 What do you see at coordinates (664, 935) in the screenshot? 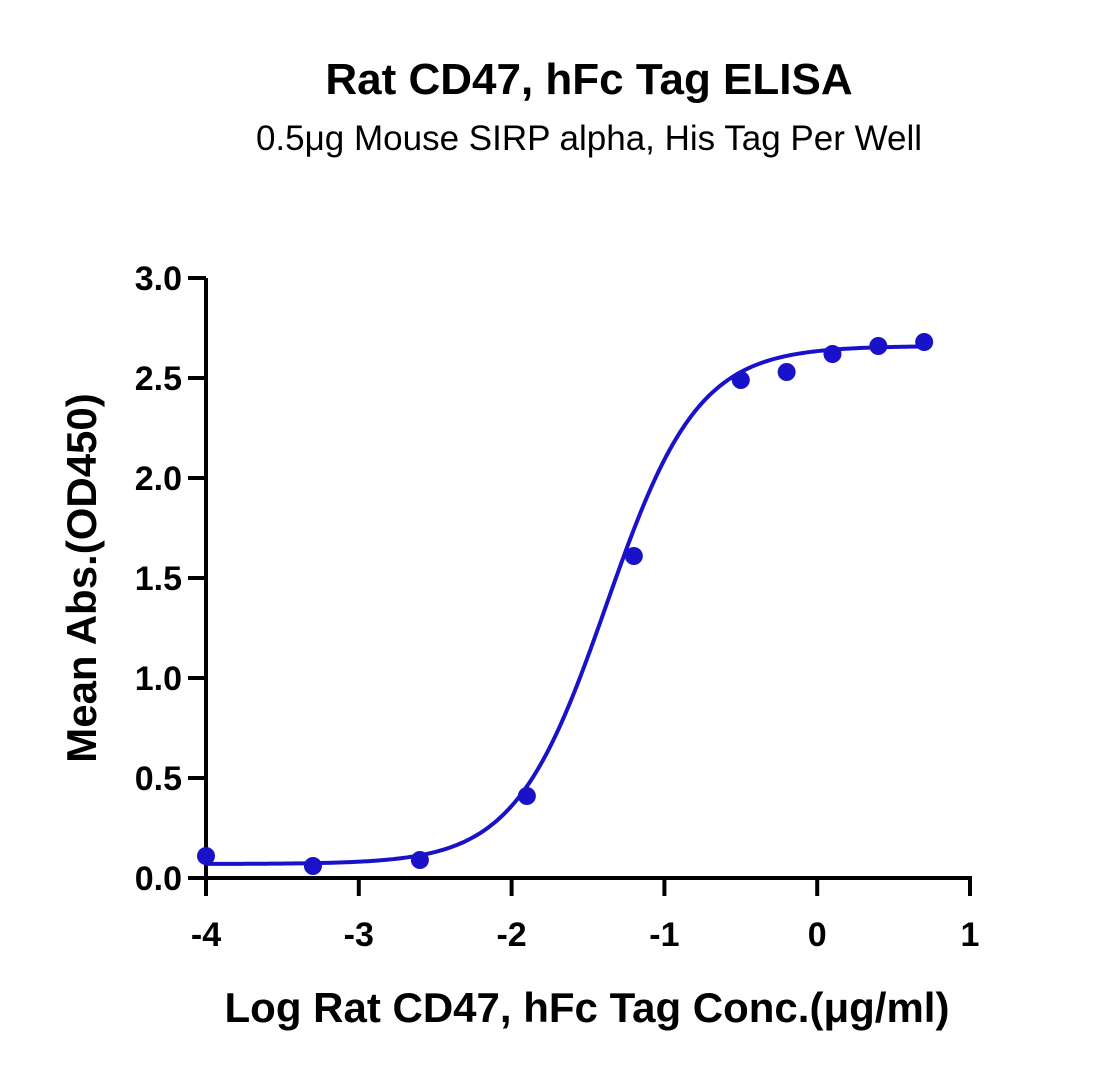
I see `x-tick-label: -1` at bounding box center [664, 935].